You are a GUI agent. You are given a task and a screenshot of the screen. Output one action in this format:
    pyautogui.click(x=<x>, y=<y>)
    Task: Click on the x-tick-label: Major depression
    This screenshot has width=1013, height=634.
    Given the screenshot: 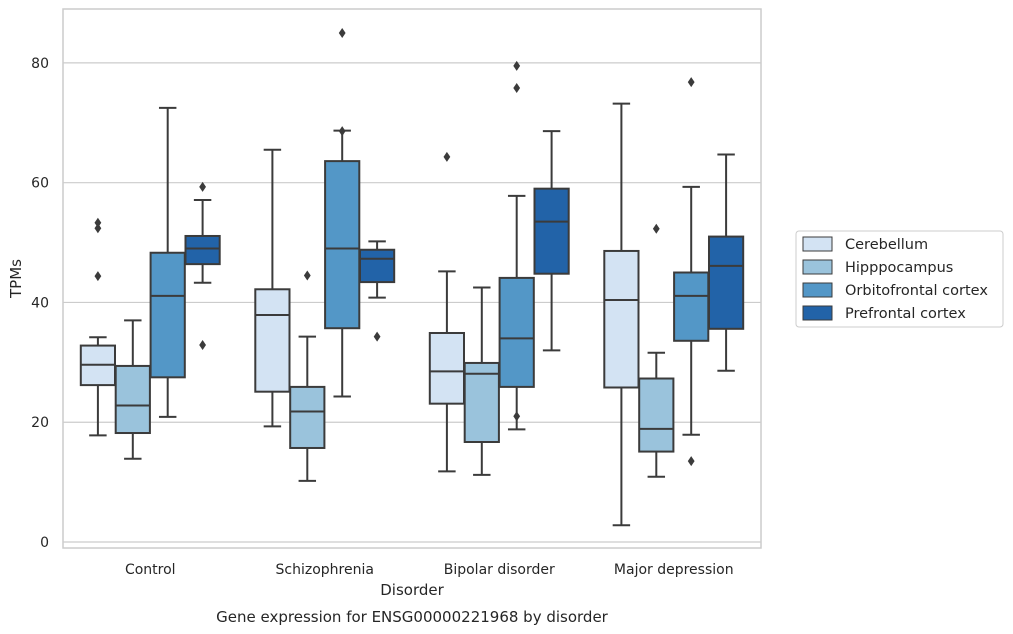 What is the action you would take?
    pyautogui.click(x=674, y=570)
    